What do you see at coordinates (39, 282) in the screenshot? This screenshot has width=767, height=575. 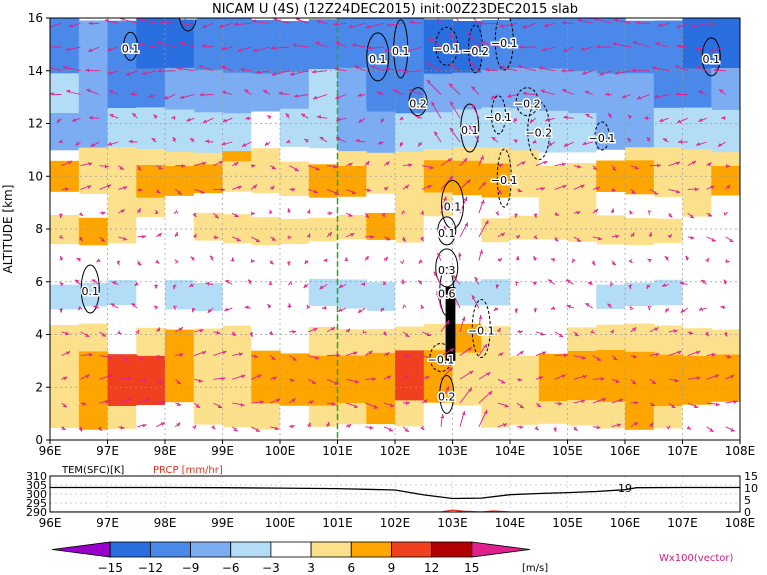 I see `y-tick-label: 6` at bounding box center [39, 282].